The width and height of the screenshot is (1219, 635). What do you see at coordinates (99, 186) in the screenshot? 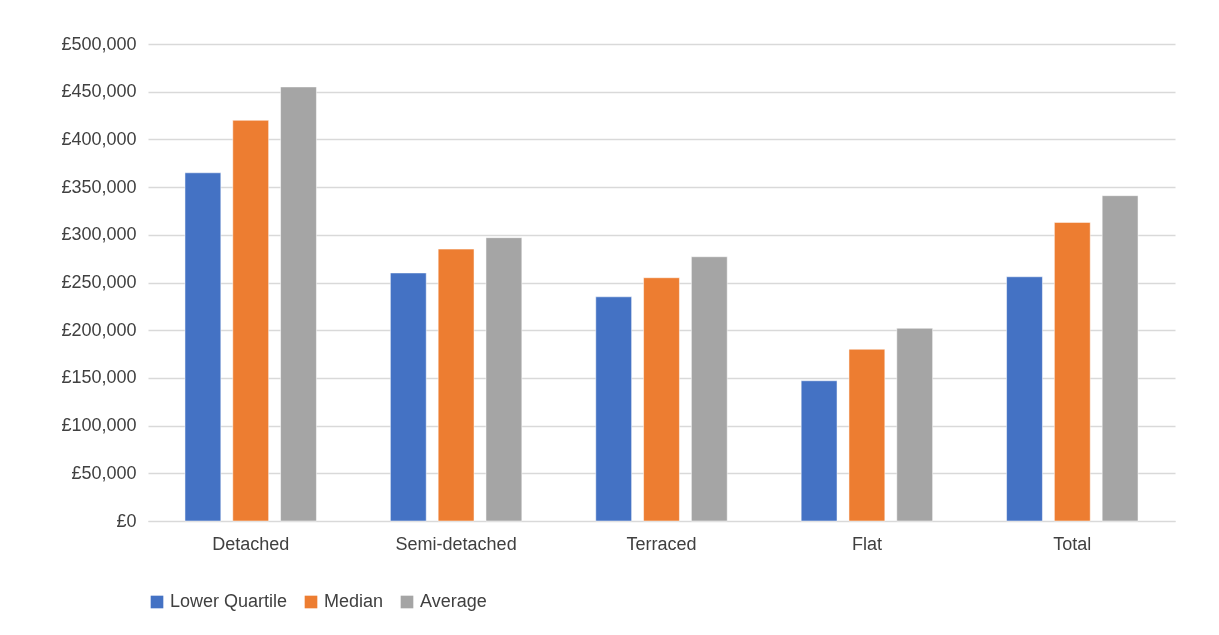
I see `y-tick-label: £350,000` at bounding box center [99, 186].